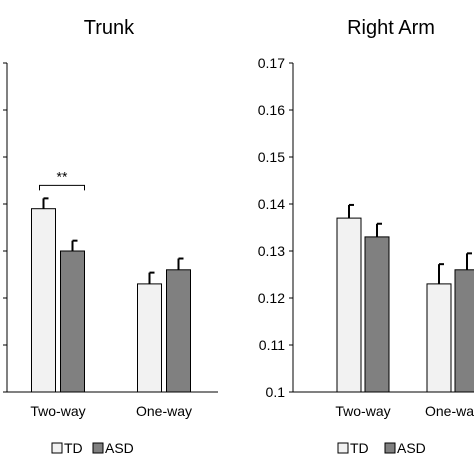 The image size is (474, 474). What do you see at coordinates (271, 298) in the screenshot?
I see `y-tick-label: 0.12` at bounding box center [271, 298].